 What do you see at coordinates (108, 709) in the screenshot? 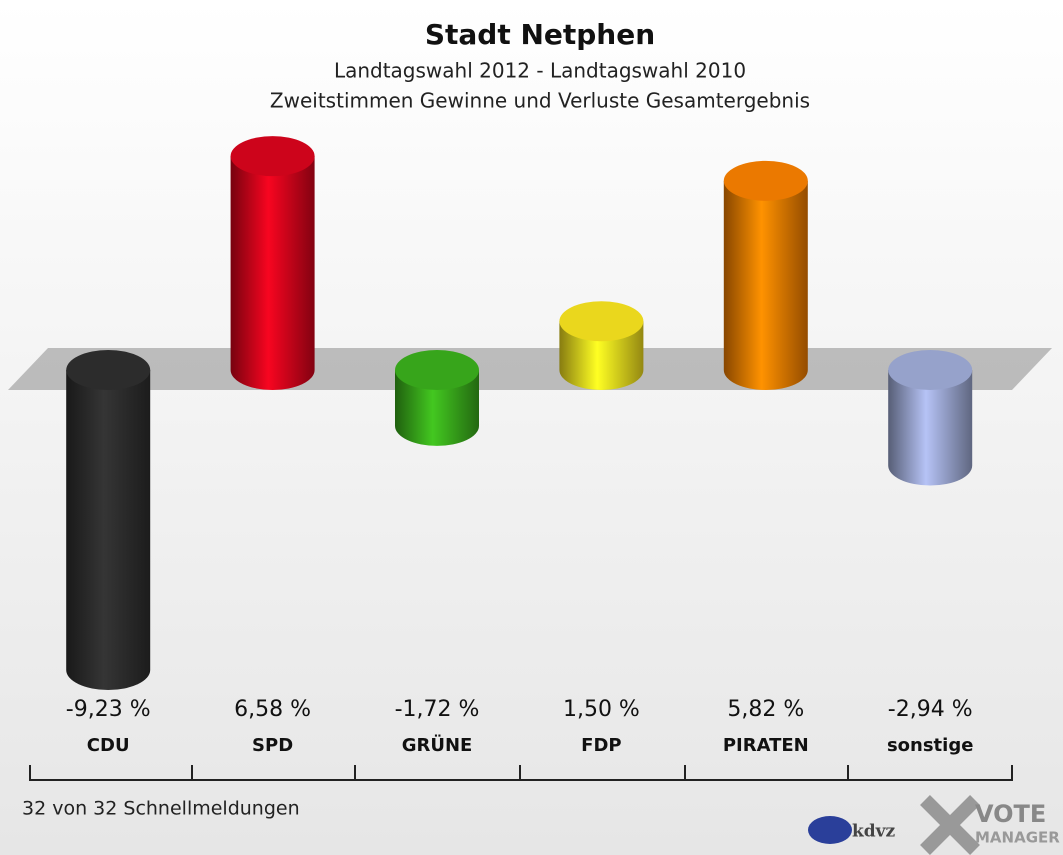
I see `value-label: -9,23 %` at bounding box center [108, 709].